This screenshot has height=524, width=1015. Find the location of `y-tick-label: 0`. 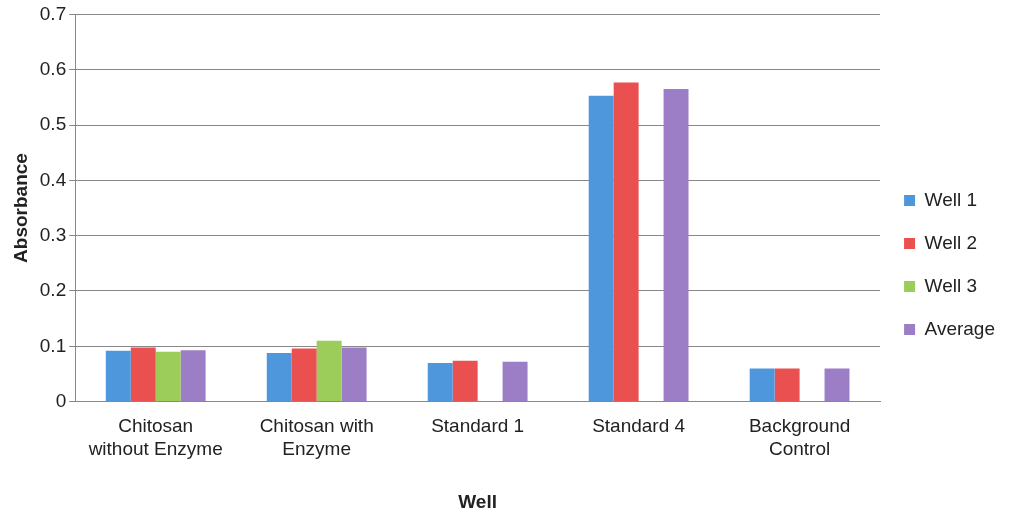

y-tick-label: 0 is located at coordinates (61, 400).